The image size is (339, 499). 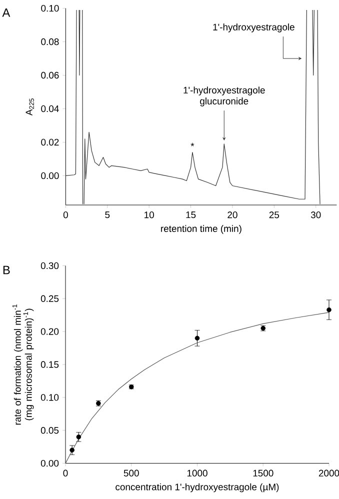 I want to click on y-tick-label: 0.02, so click(x=50, y=142).